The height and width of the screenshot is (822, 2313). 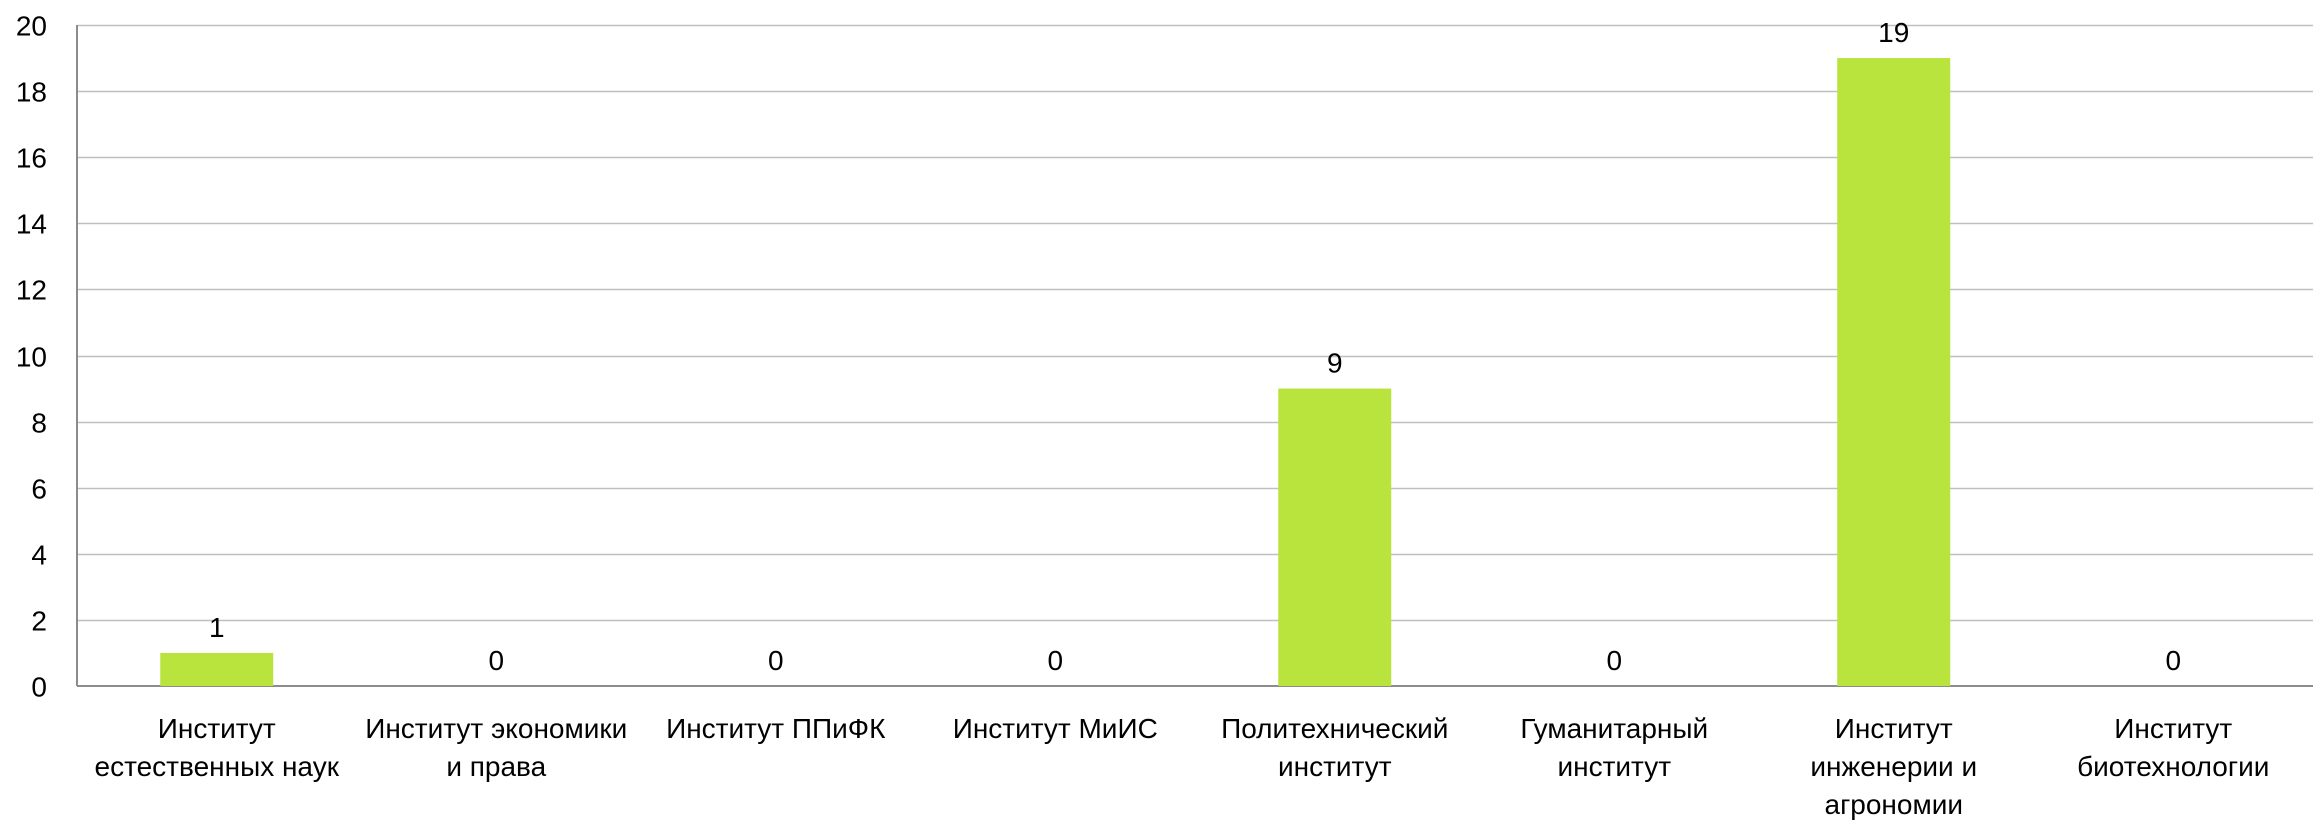 What do you see at coordinates (1893, 32) in the screenshot?
I see `data-label-7: 19` at bounding box center [1893, 32].